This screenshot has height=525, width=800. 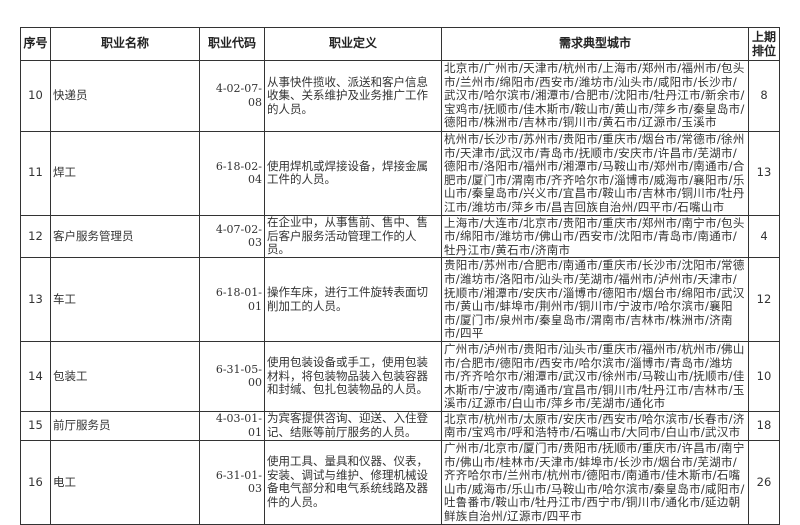 What do you see at coordinates (353, 96) in the screenshot?
I see `occupation-definition: 从事快件揽收、派送和客户信息收集、关系维护及业务推广工作的人员。` at bounding box center [353, 96].